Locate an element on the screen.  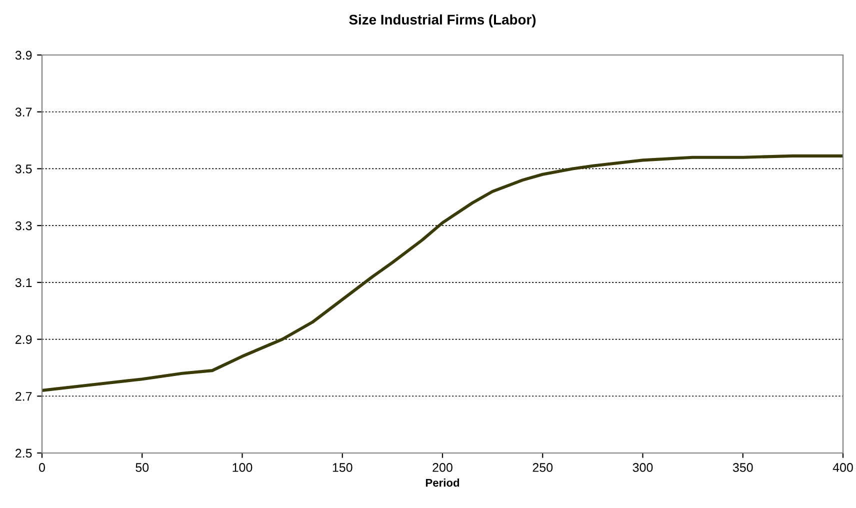
x-tick-label: 200 is located at coordinates (442, 467).